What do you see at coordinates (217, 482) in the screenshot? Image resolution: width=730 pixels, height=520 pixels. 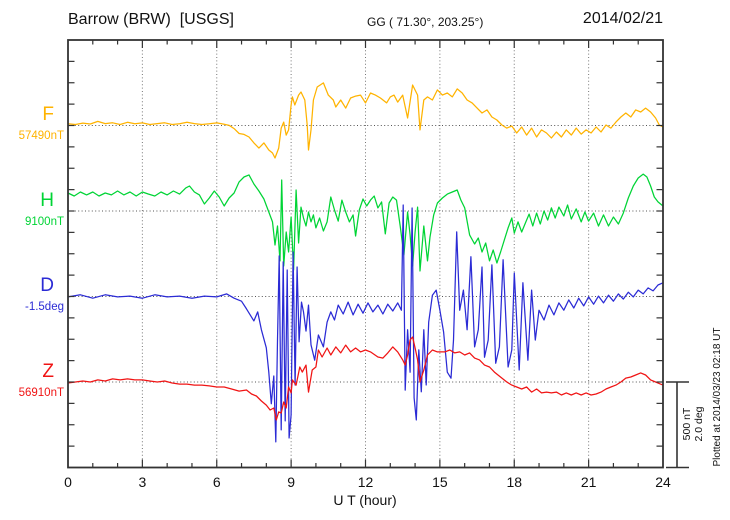 I see `x-tick-label: 6` at bounding box center [217, 482].